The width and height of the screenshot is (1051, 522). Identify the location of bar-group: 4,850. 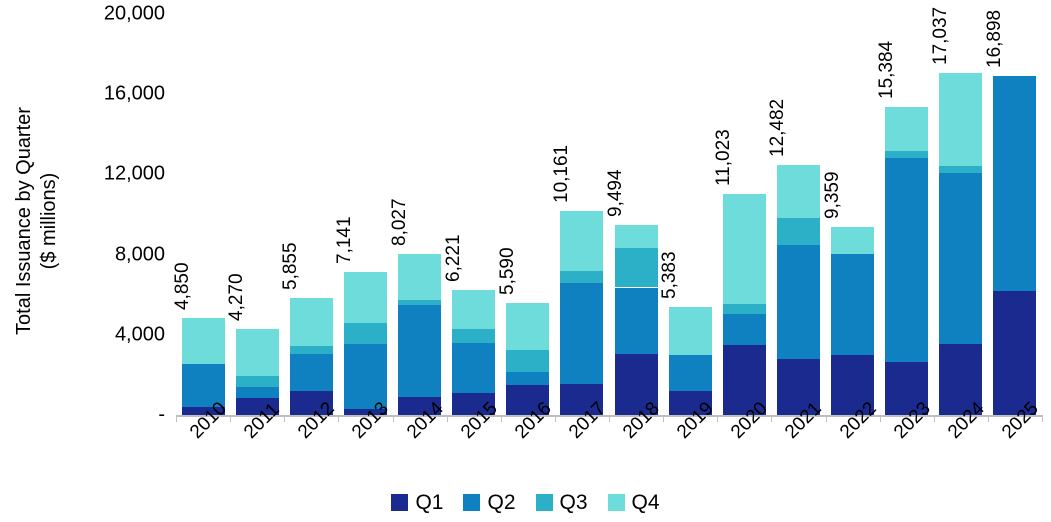
(198, 338).